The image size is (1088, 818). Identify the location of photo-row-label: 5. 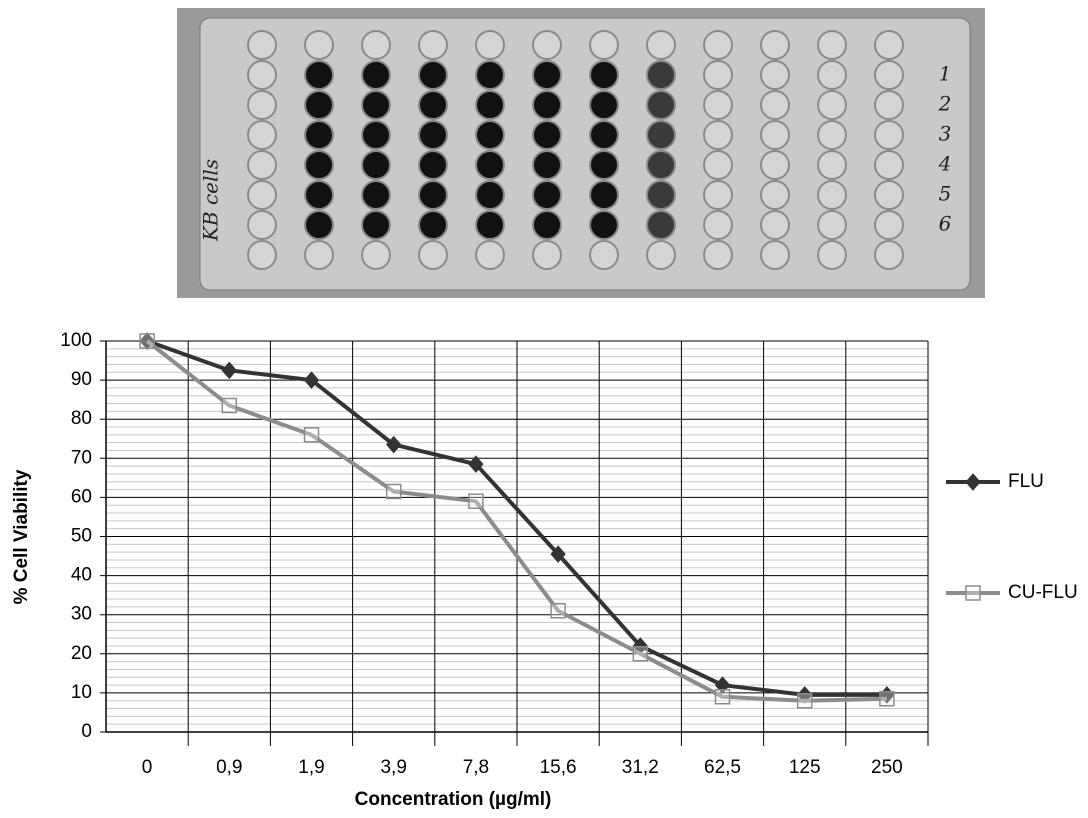
(945, 194).